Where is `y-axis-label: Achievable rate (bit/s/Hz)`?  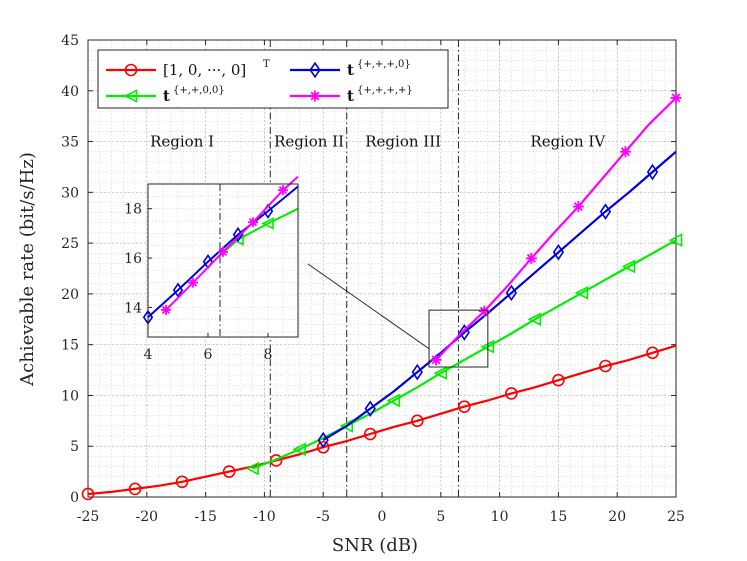
y-axis-label: Achievable rate (bit/s/Hz) is located at coordinates (27, 269).